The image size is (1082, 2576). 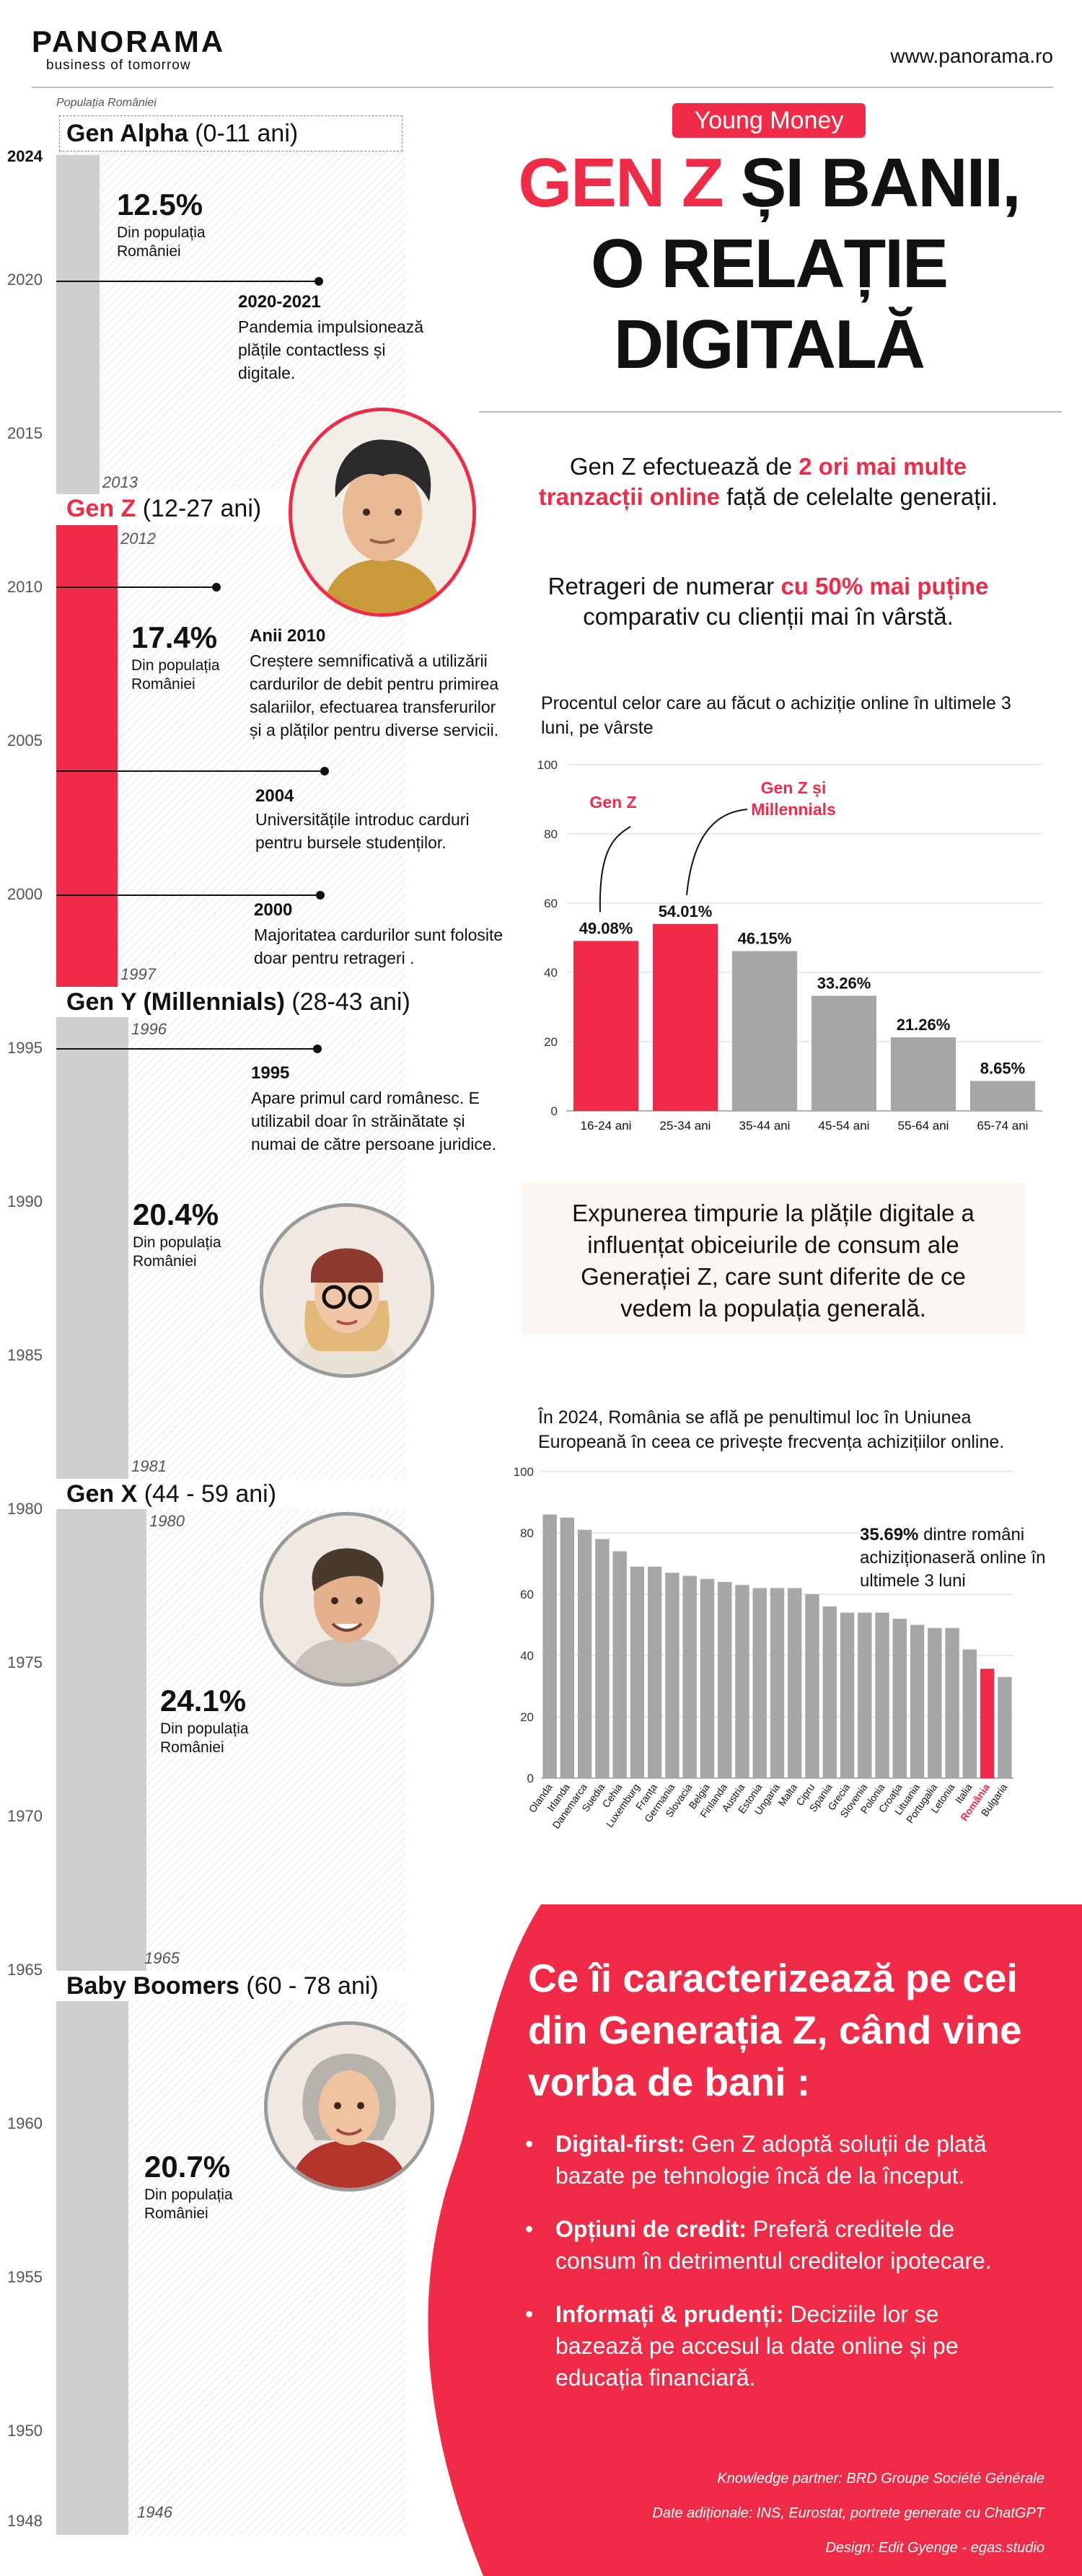 What do you see at coordinates (1003, 1126) in the screenshot?
I see `x-tick-label: 65-74 ani` at bounding box center [1003, 1126].